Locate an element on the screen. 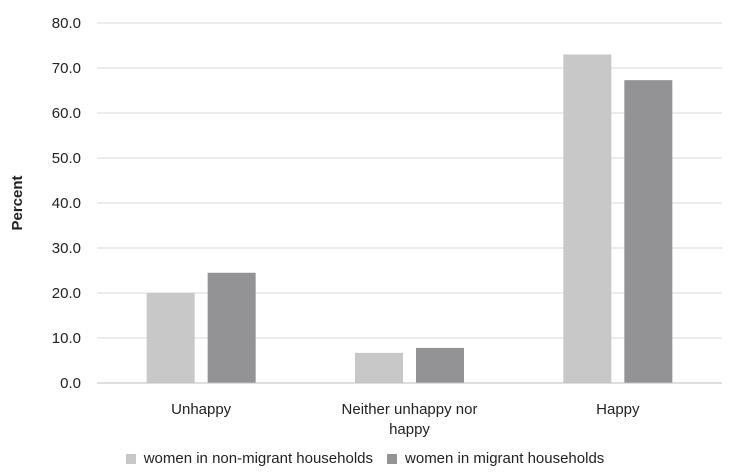  x-category-label: Happy is located at coordinates (618, 409).